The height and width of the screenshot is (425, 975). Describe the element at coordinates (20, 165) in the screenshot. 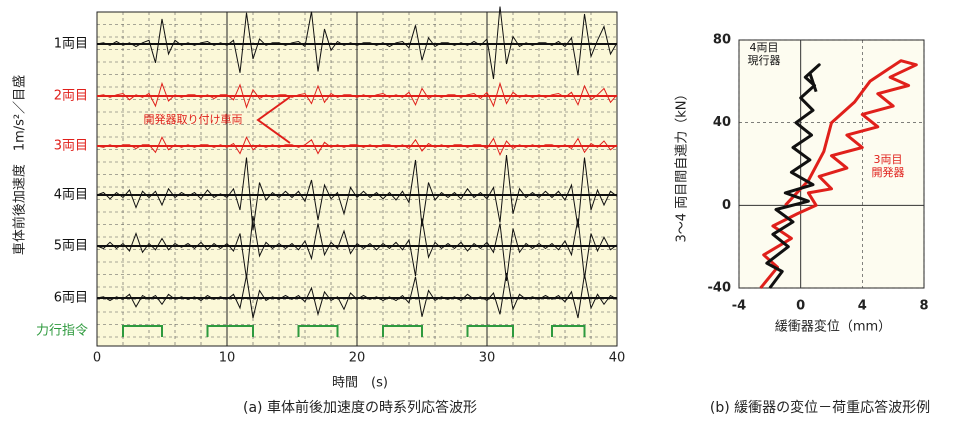

I see `y-axis-title: 車体前後加速度 1m/s²／目盛` at that location.